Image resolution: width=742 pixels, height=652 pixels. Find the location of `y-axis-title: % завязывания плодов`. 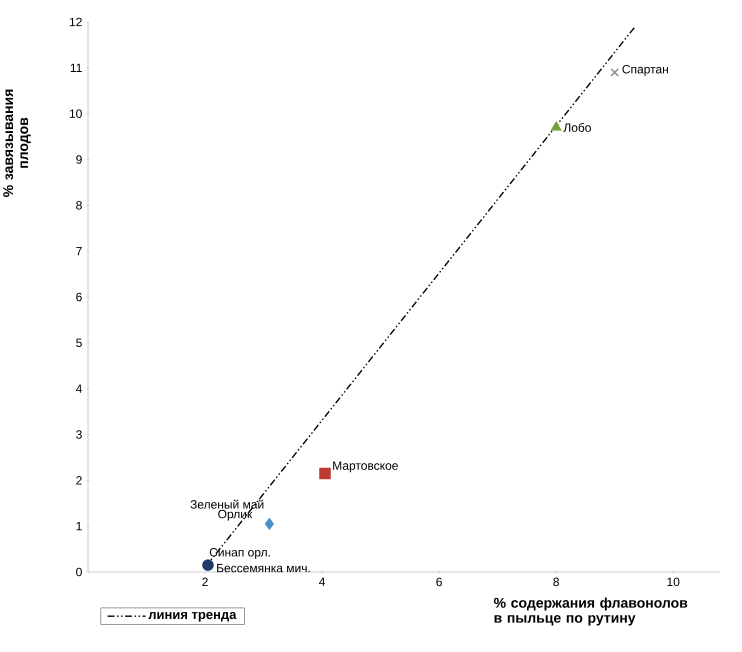

y-axis-title: % завязывания плодов is located at coordinates (17, 143).